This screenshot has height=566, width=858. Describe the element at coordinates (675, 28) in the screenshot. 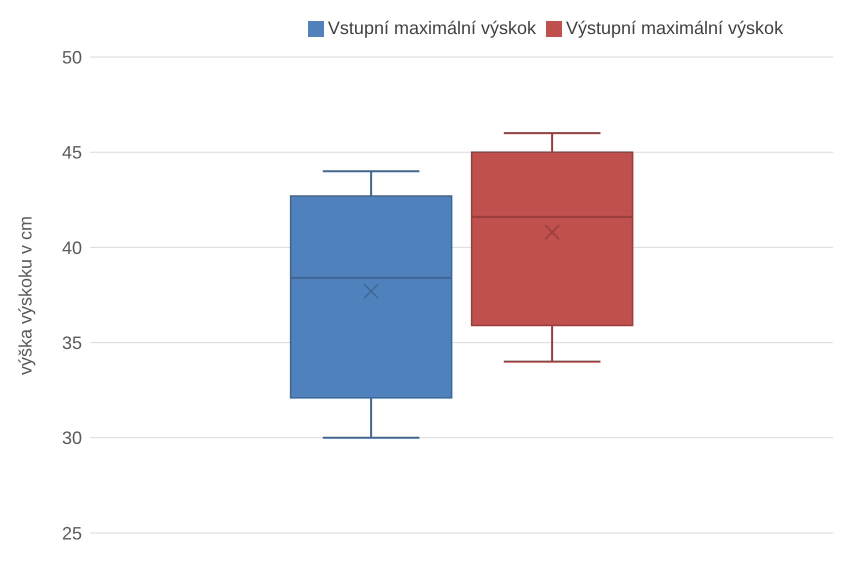

I see `legend-label: Výstupní maximální výskok` at that location.